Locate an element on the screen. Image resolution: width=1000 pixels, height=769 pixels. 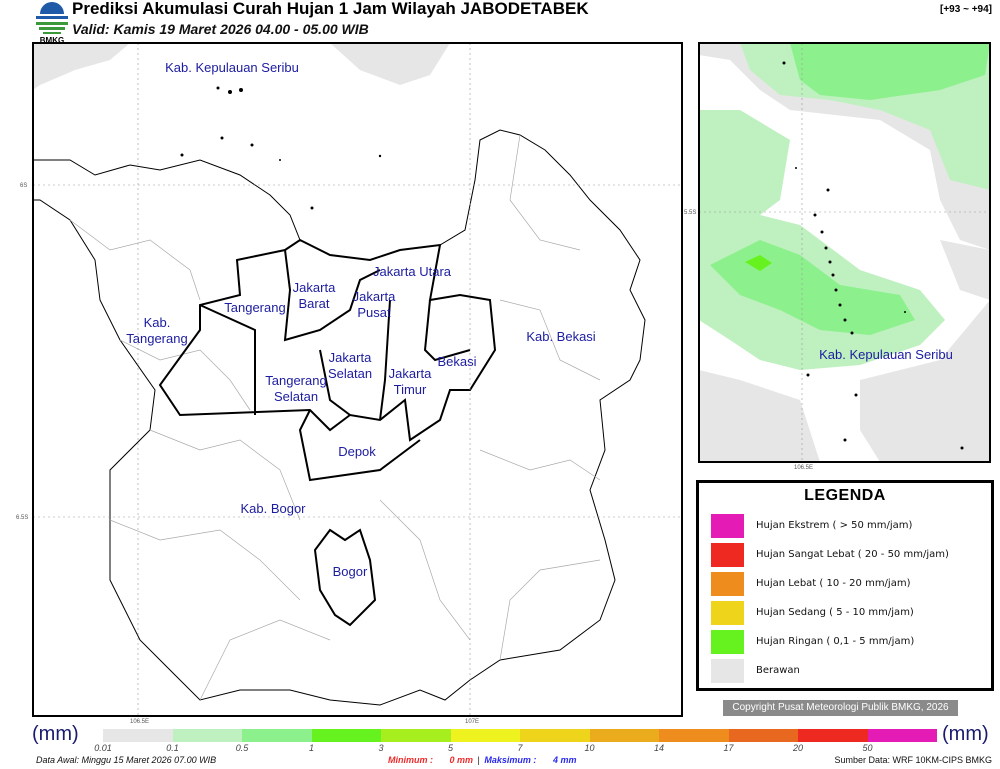
legend-label: Berawan is located at coordinates (778, 670).